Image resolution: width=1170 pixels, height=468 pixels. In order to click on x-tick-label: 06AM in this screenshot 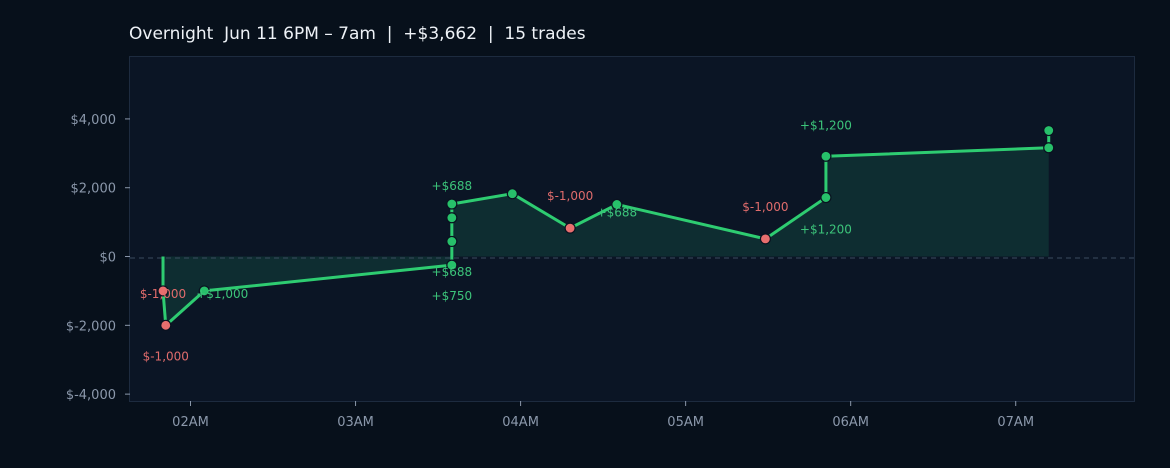, I will do `click(850, 422)`.